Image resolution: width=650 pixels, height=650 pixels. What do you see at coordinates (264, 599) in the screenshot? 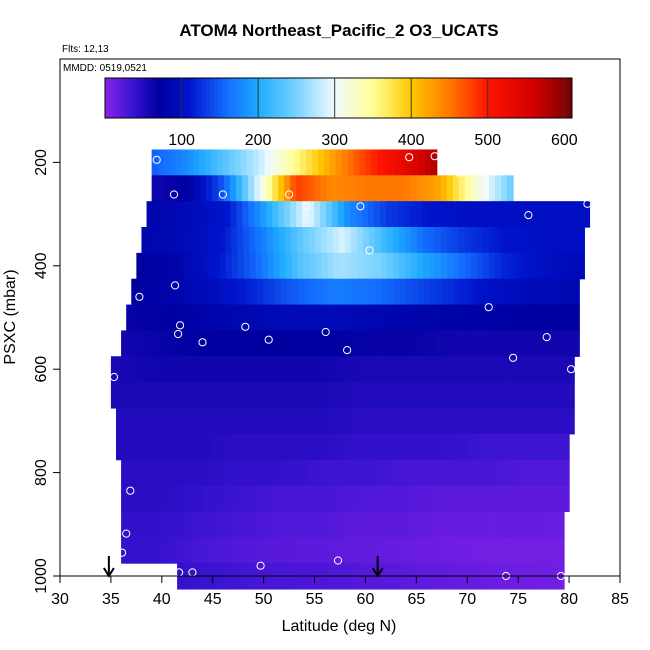
I see `x-tick-label: 50` at bounding box center [264, 599].